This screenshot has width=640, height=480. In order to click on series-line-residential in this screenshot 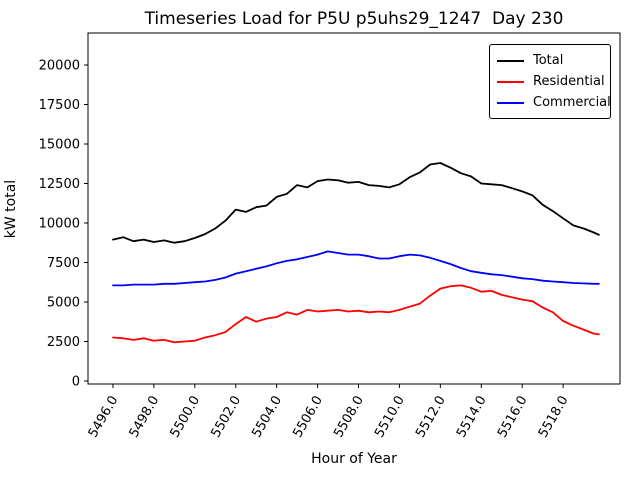, I will do `click(356, 314)`.